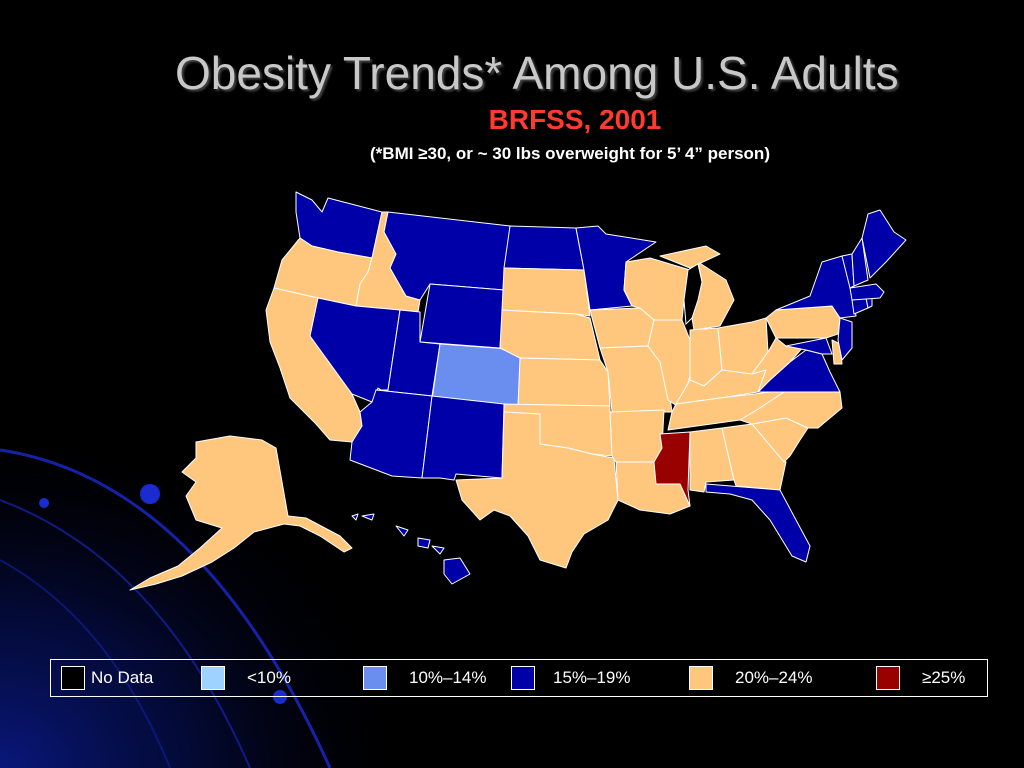 This screenshot has height=768, width=1024. I want to click on legend-item: ≥25%, so click(920, 678).